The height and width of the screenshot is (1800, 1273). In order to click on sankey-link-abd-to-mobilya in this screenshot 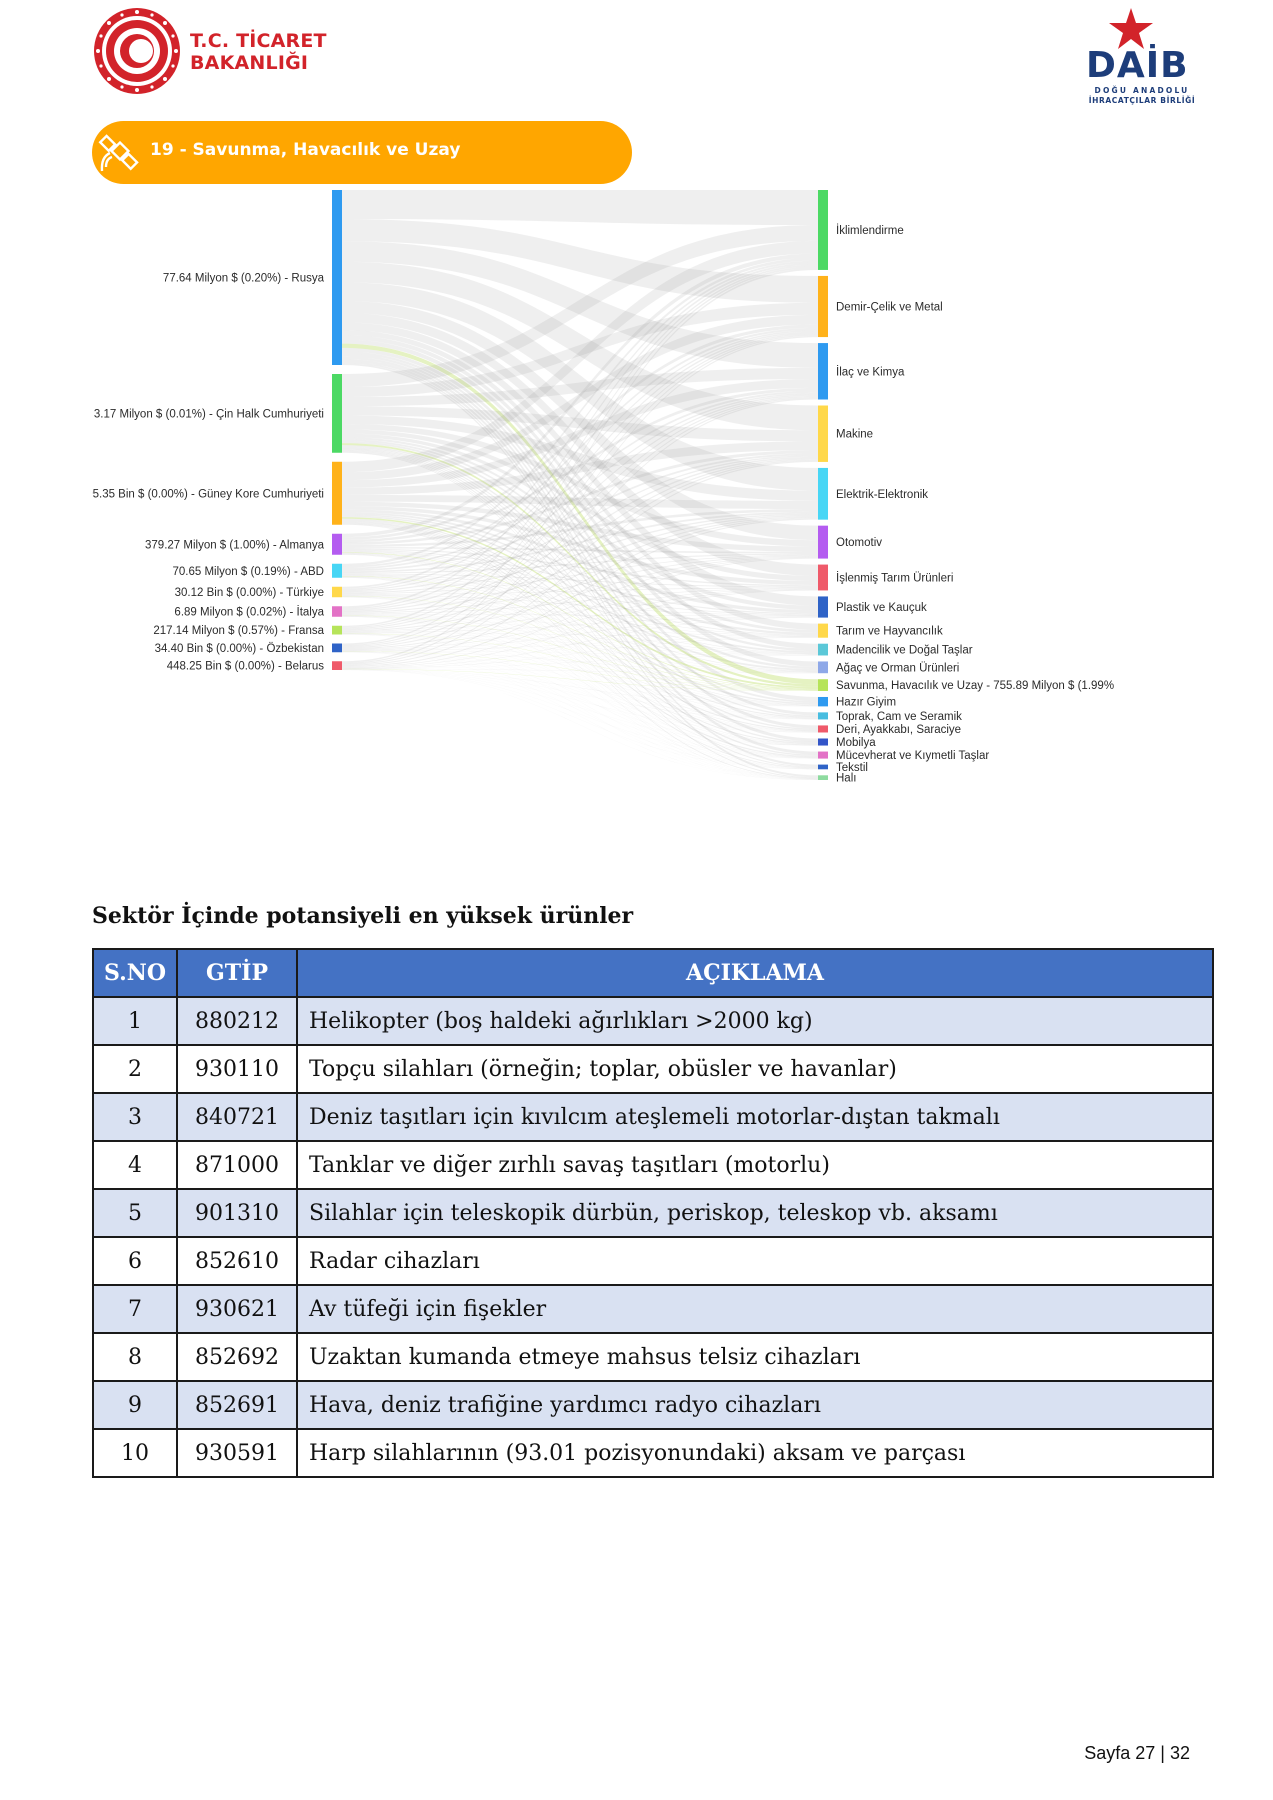, I will do `click(580, 661)`.